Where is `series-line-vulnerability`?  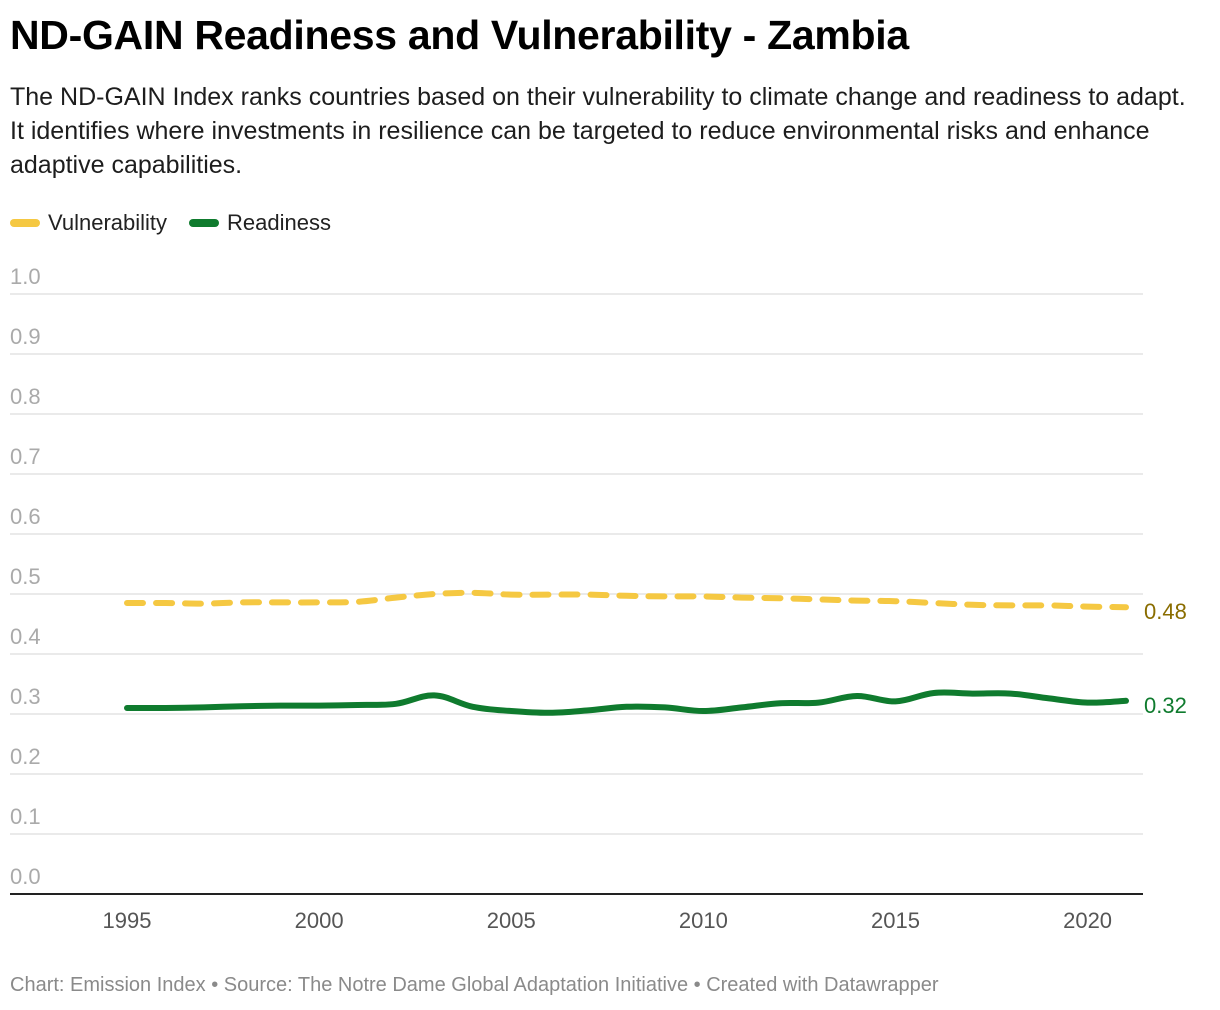 series-line-vulnerability is located at coordinates (626, 600).